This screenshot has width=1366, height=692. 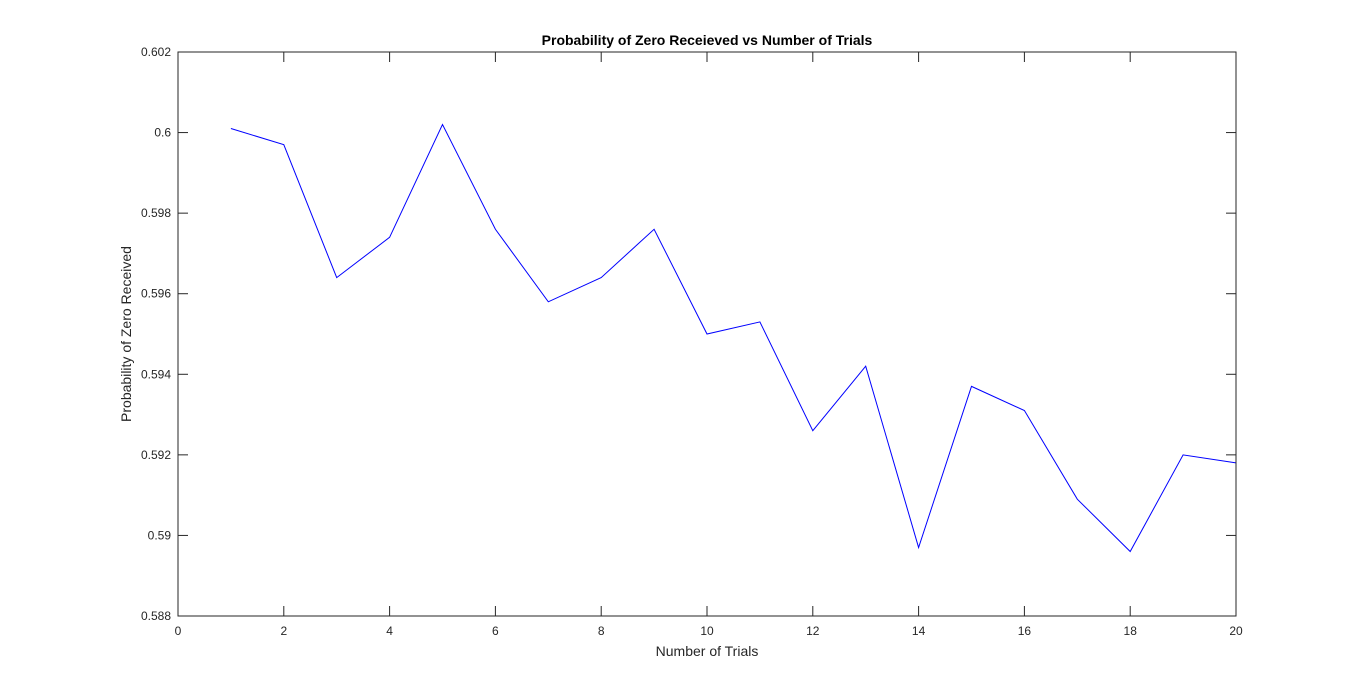 I want to click on y-tick-label: 0.598, so click(x=156, y=213).